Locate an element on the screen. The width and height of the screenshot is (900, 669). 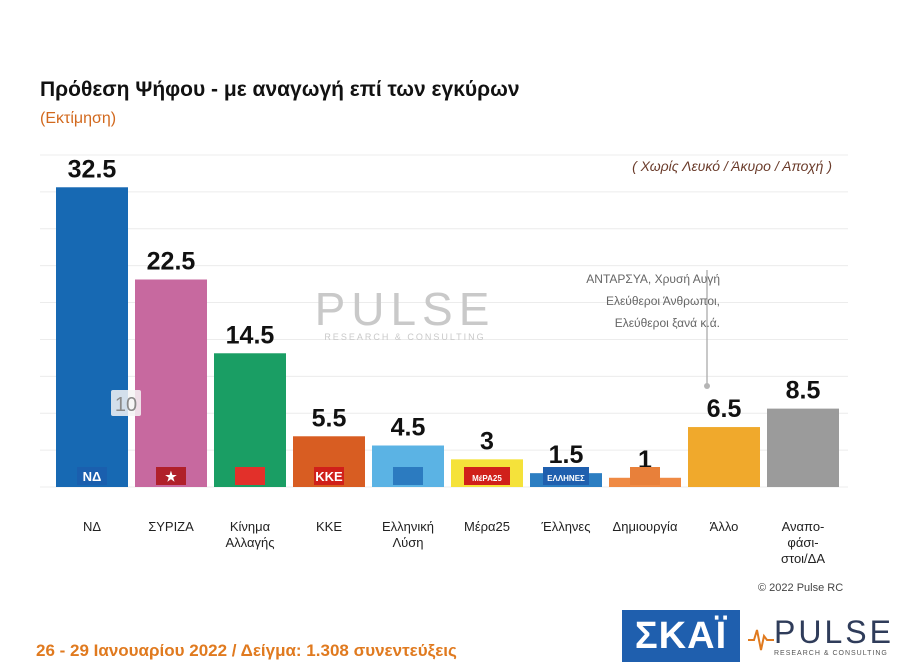
party-logo-icon: ΚΚΕ is located at coordinates (329, 476).